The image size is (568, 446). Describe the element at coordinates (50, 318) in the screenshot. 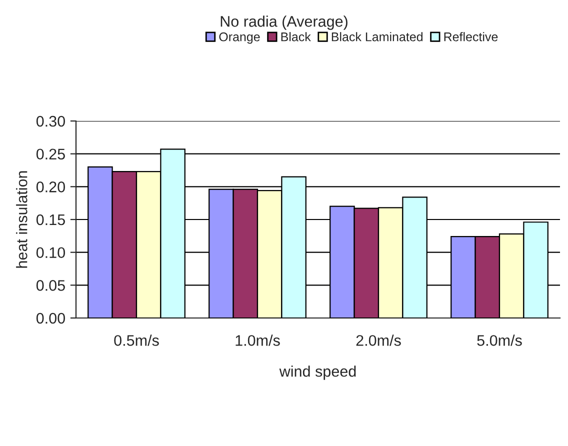

I see `y-tick-label: 0.00` at that location.